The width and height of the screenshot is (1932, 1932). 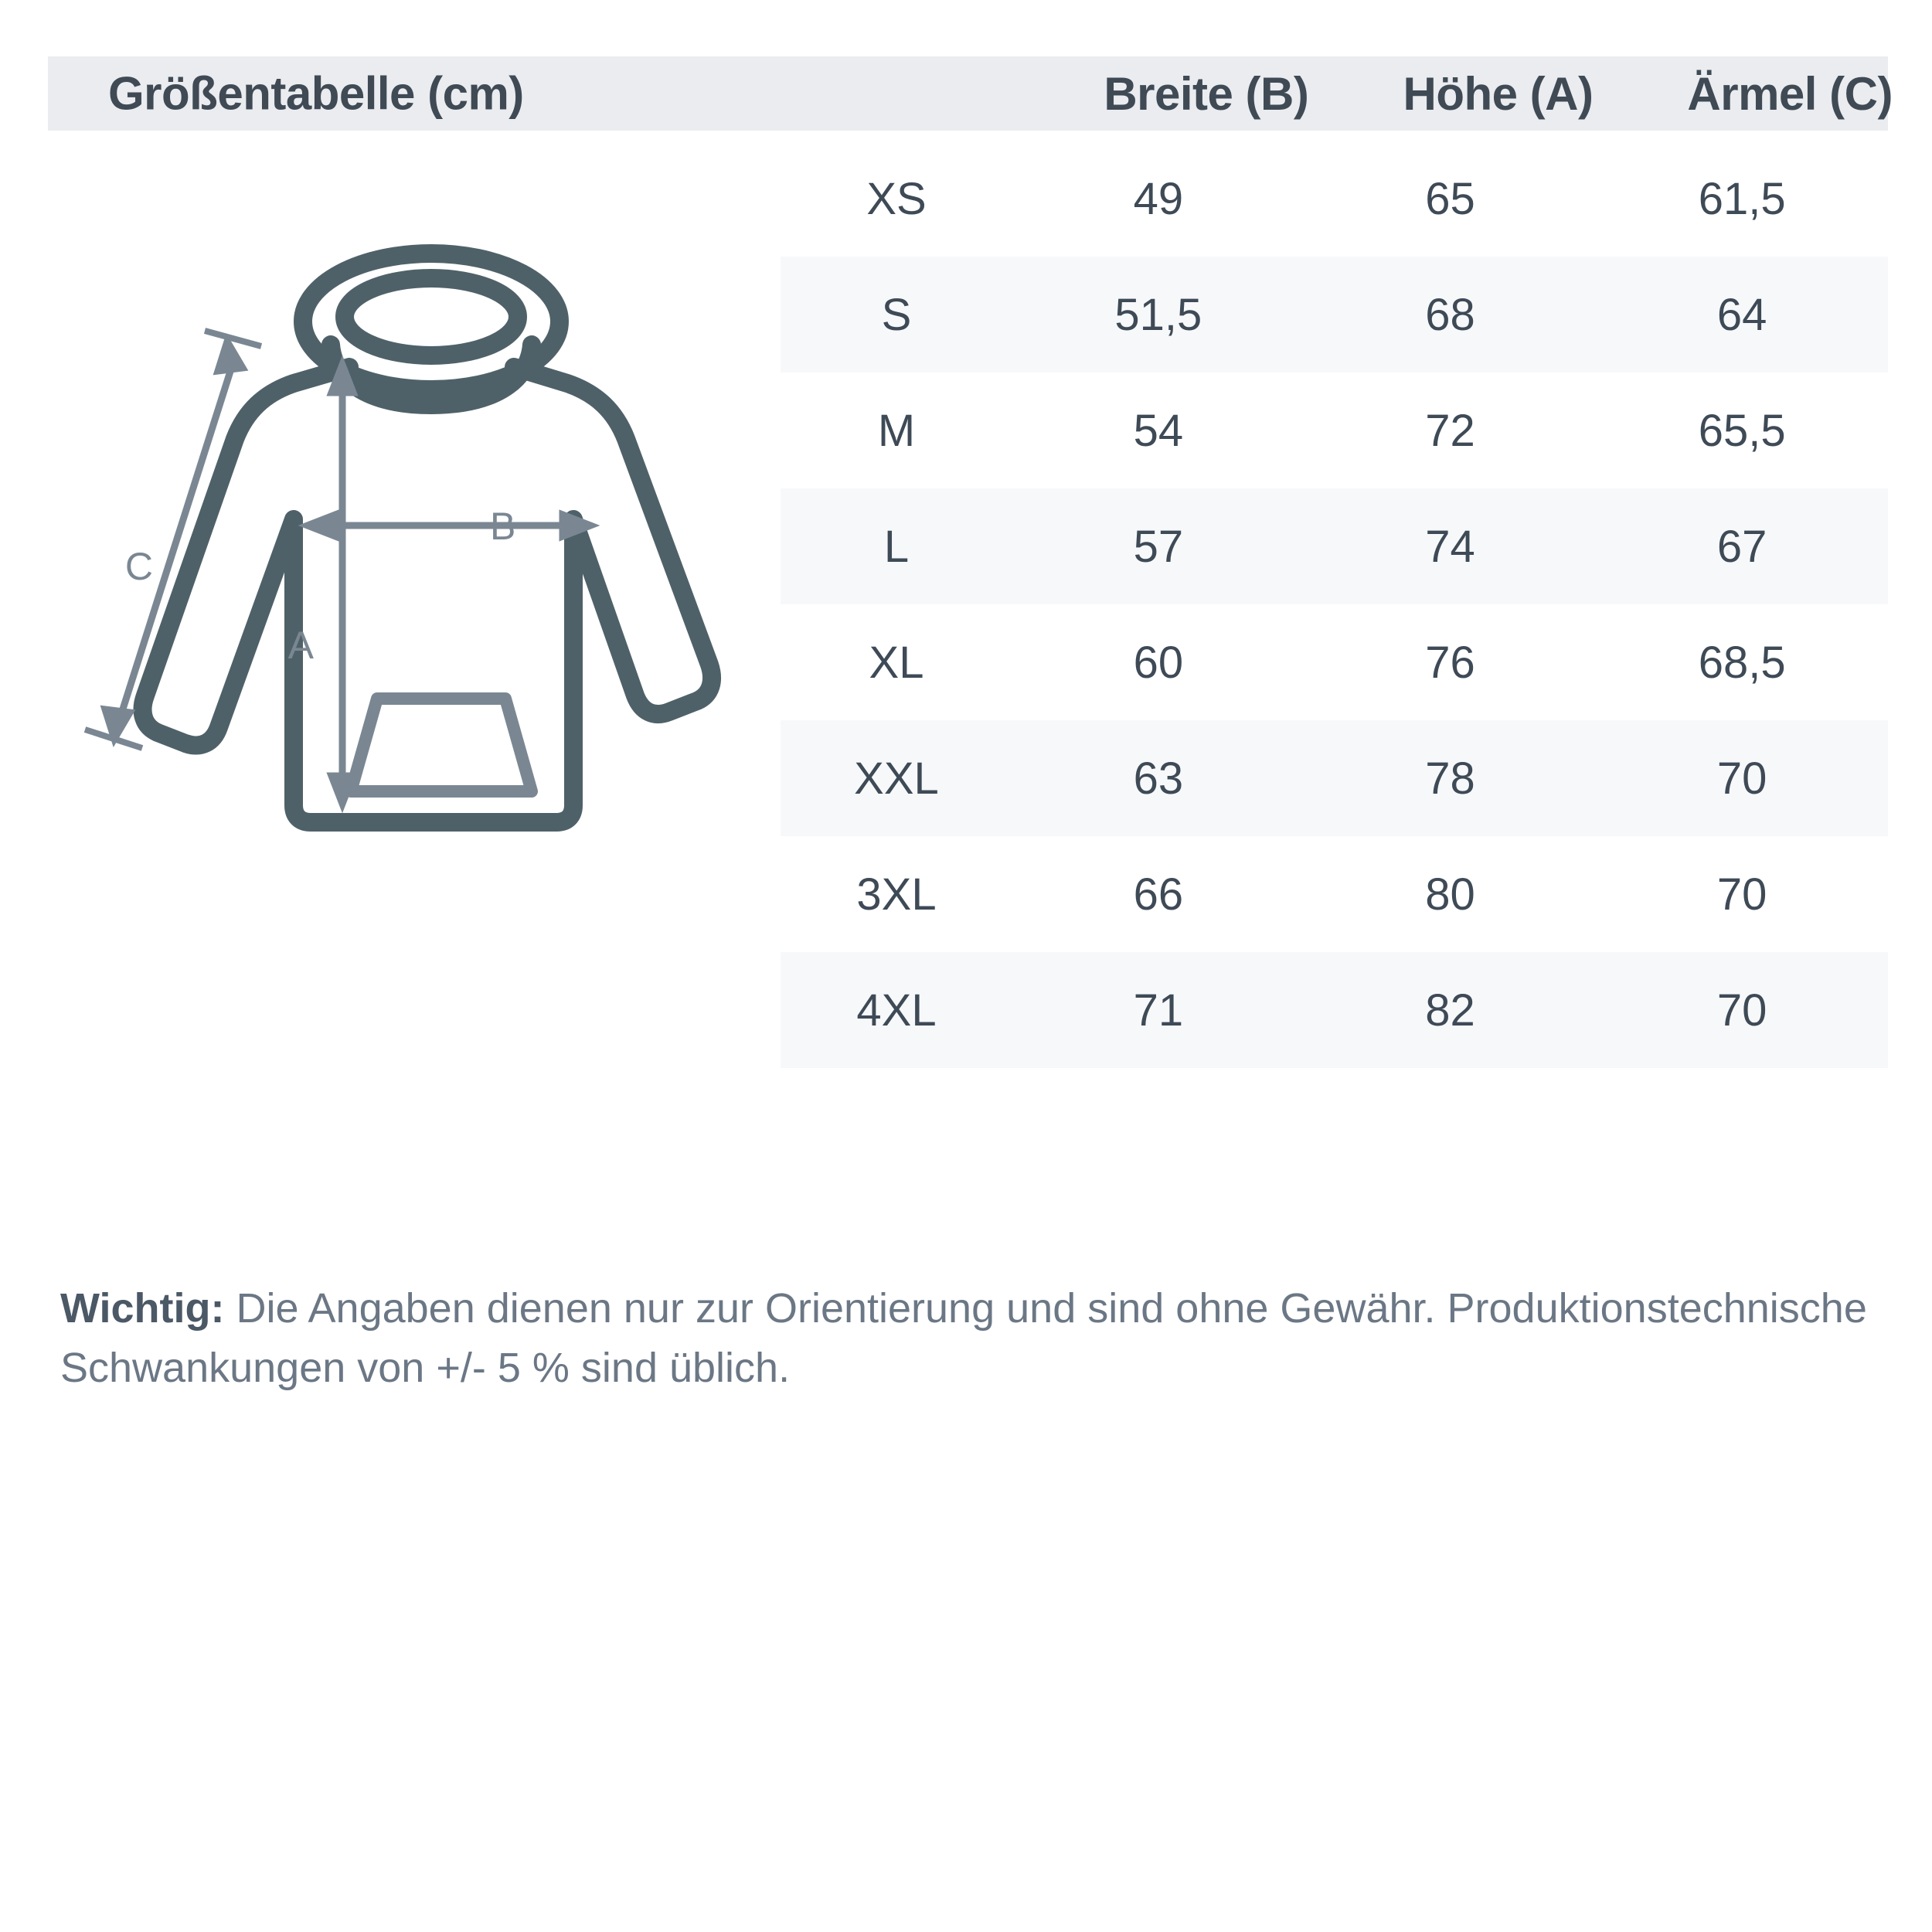 I want to click on column-header-breite: Breite (B), so click(x=1206, y=94).